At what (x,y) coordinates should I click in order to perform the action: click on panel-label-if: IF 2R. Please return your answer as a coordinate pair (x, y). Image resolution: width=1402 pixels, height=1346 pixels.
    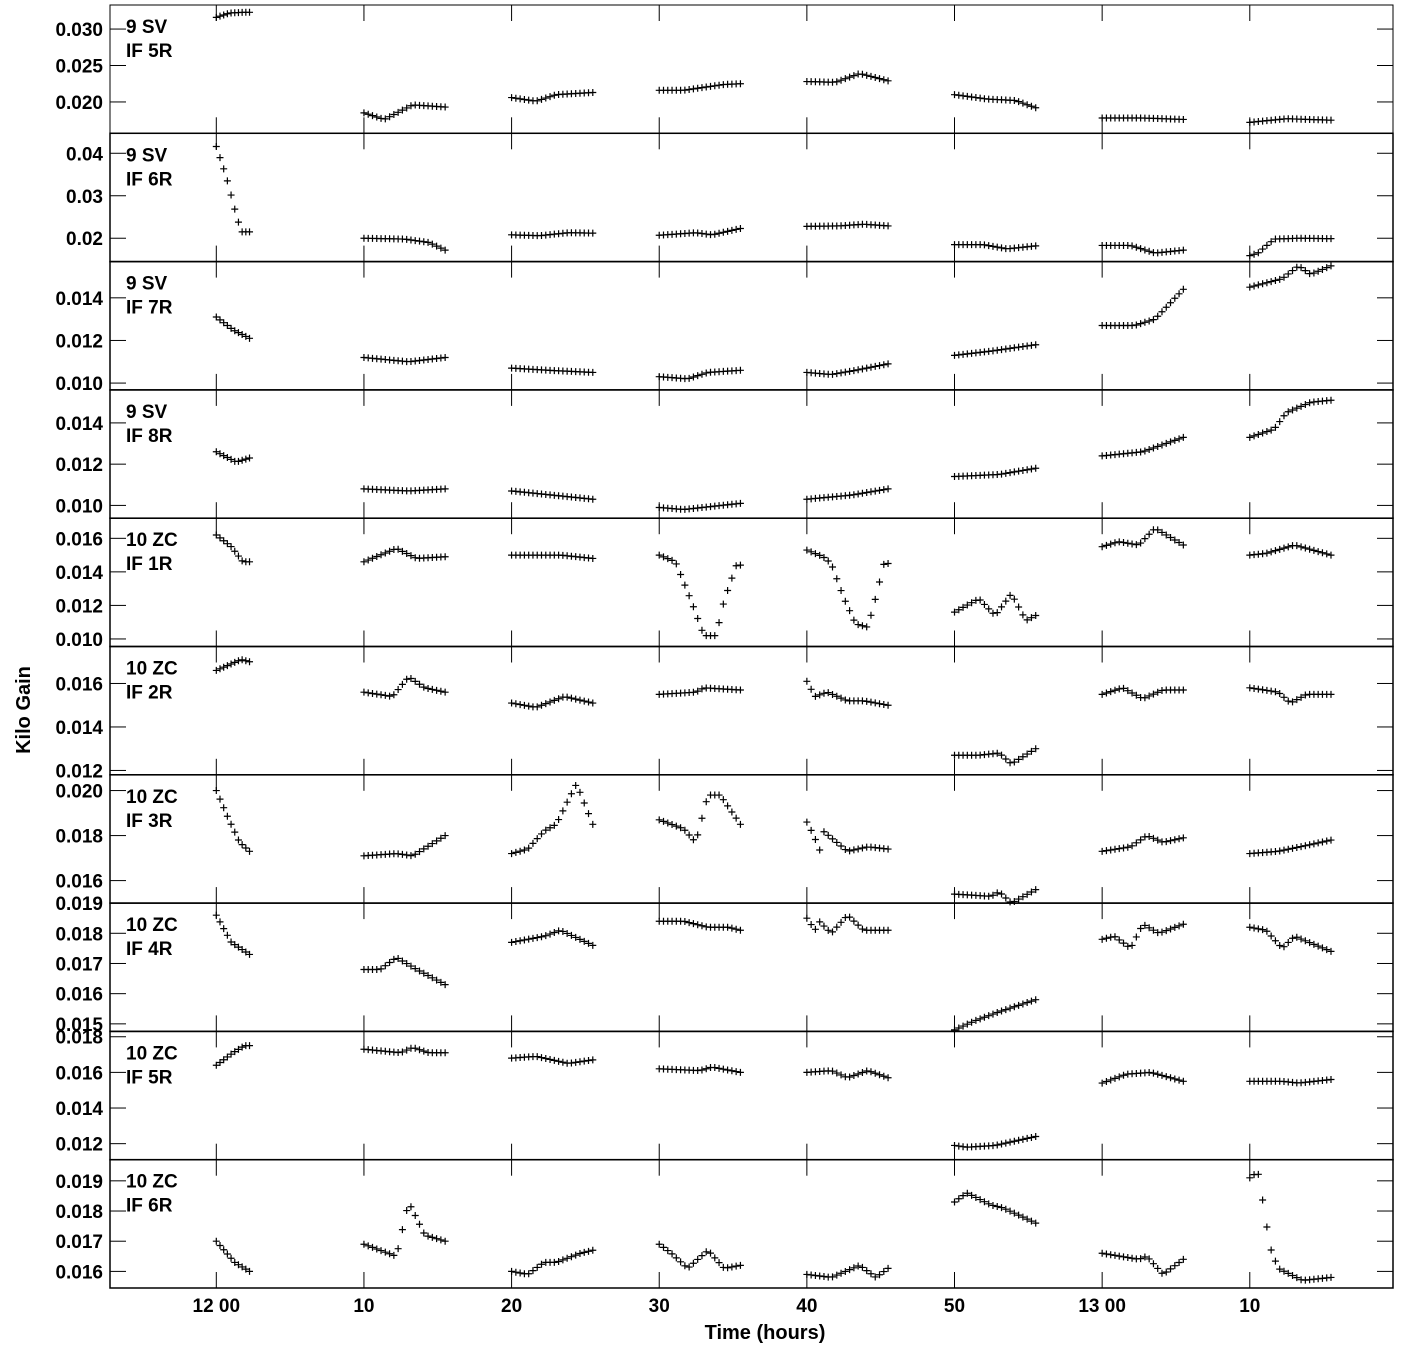
    Looking at the image, I should click on (149, 693).